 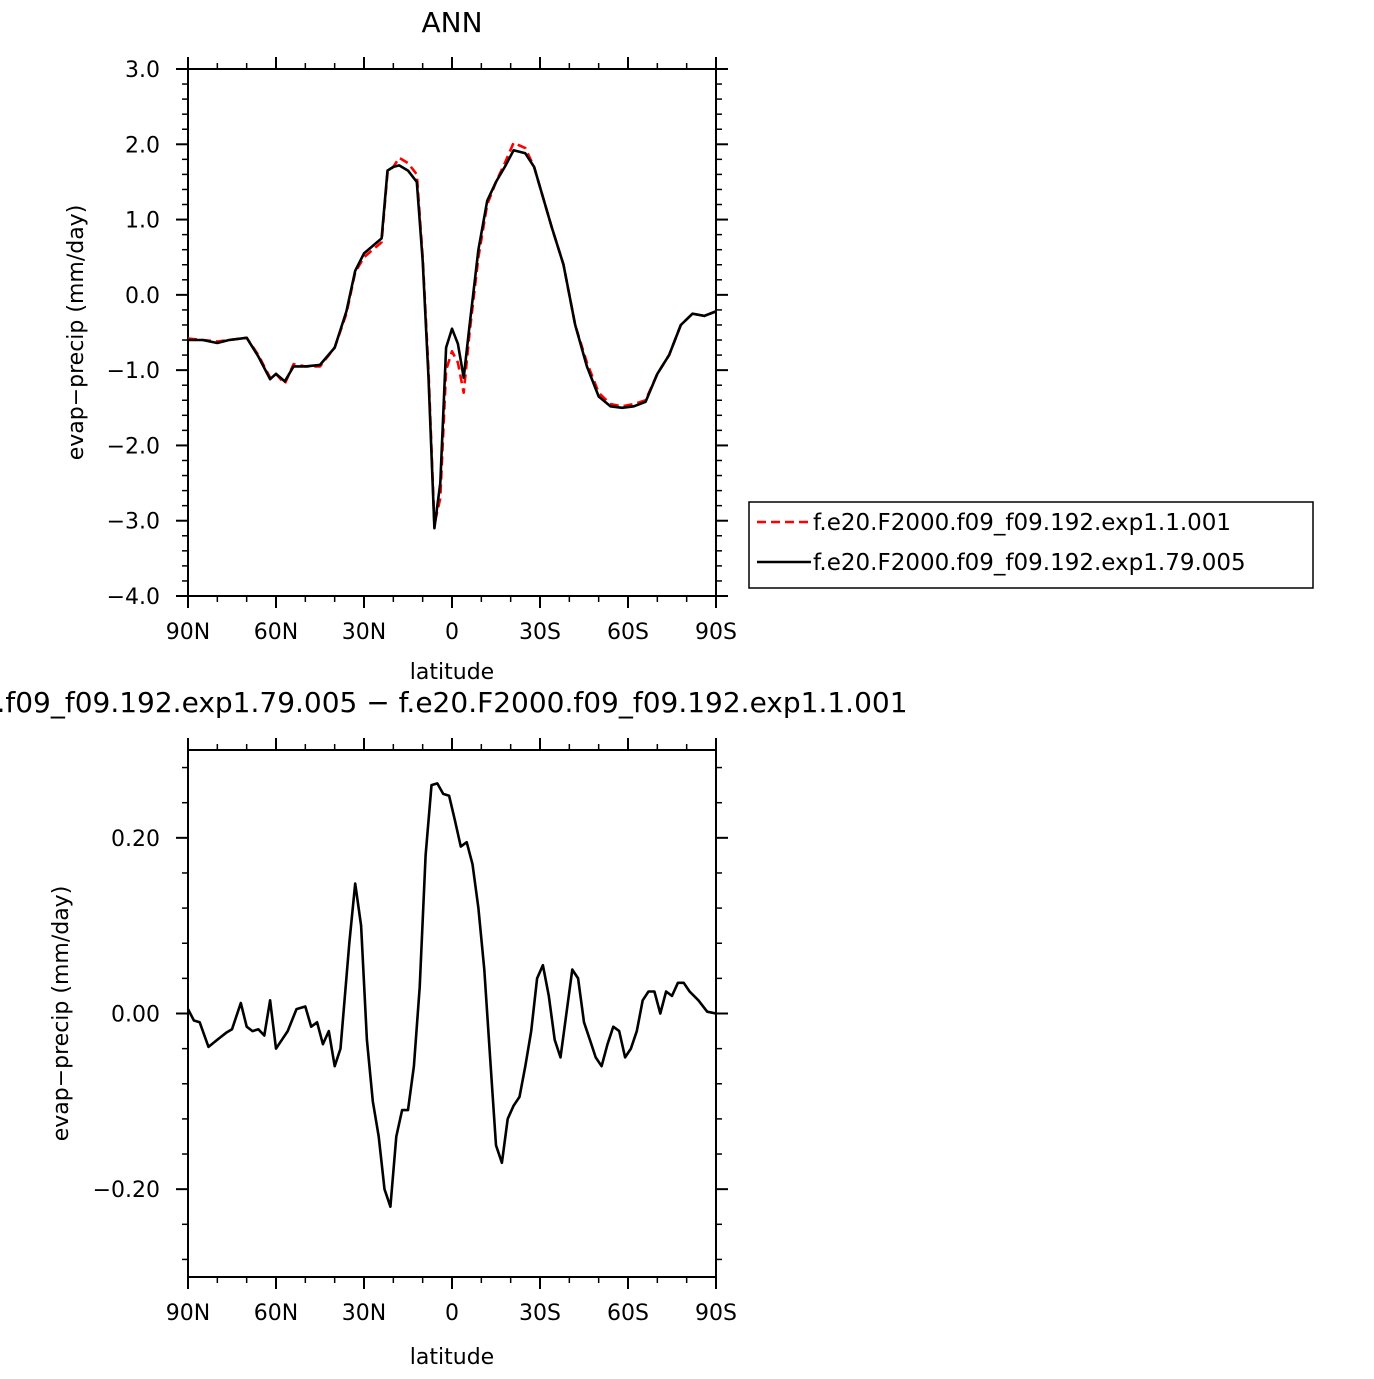 I want to click on legend-entry-2: f.e20.F2000.f09_f09.192.exp1.79.005, so click(x=1029, y=563).